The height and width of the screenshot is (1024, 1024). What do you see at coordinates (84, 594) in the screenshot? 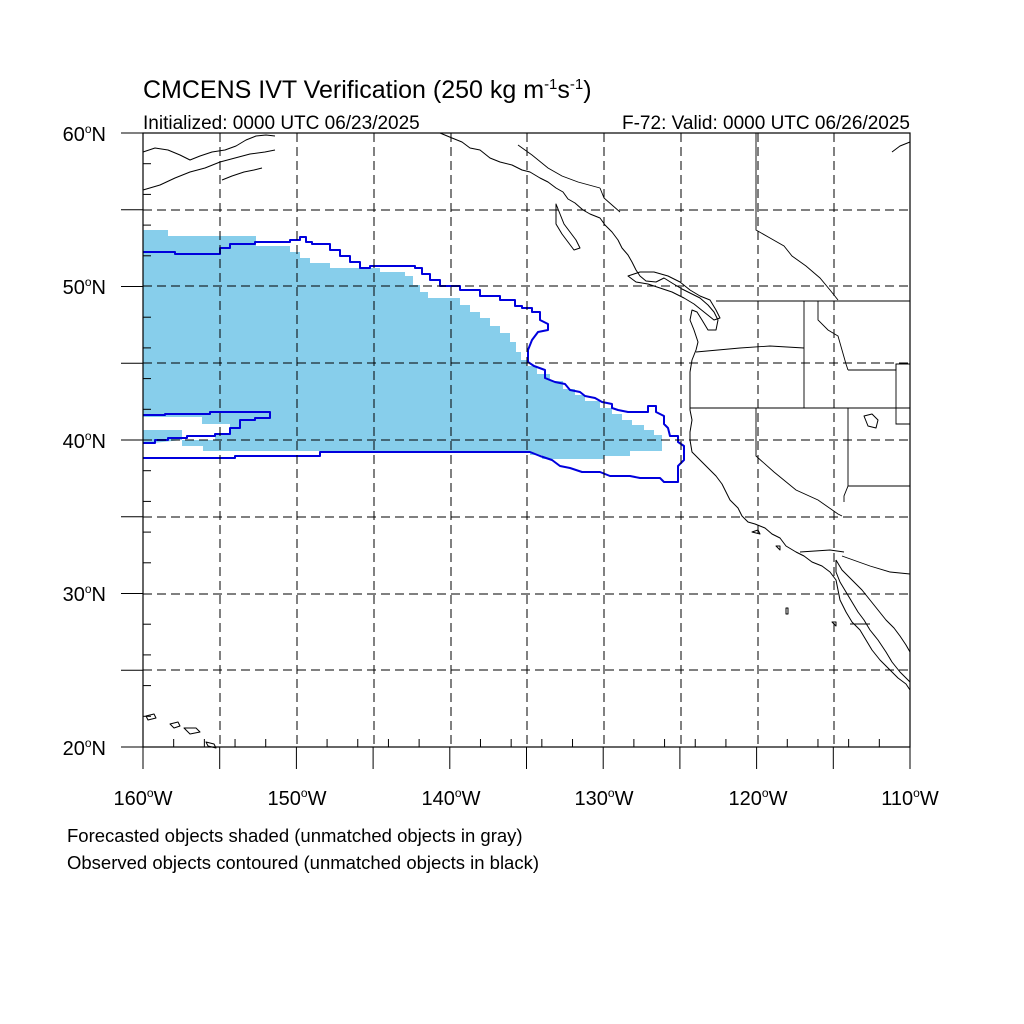
I see `lat-label-30n: 30oN` at bounding box center [84, 594].